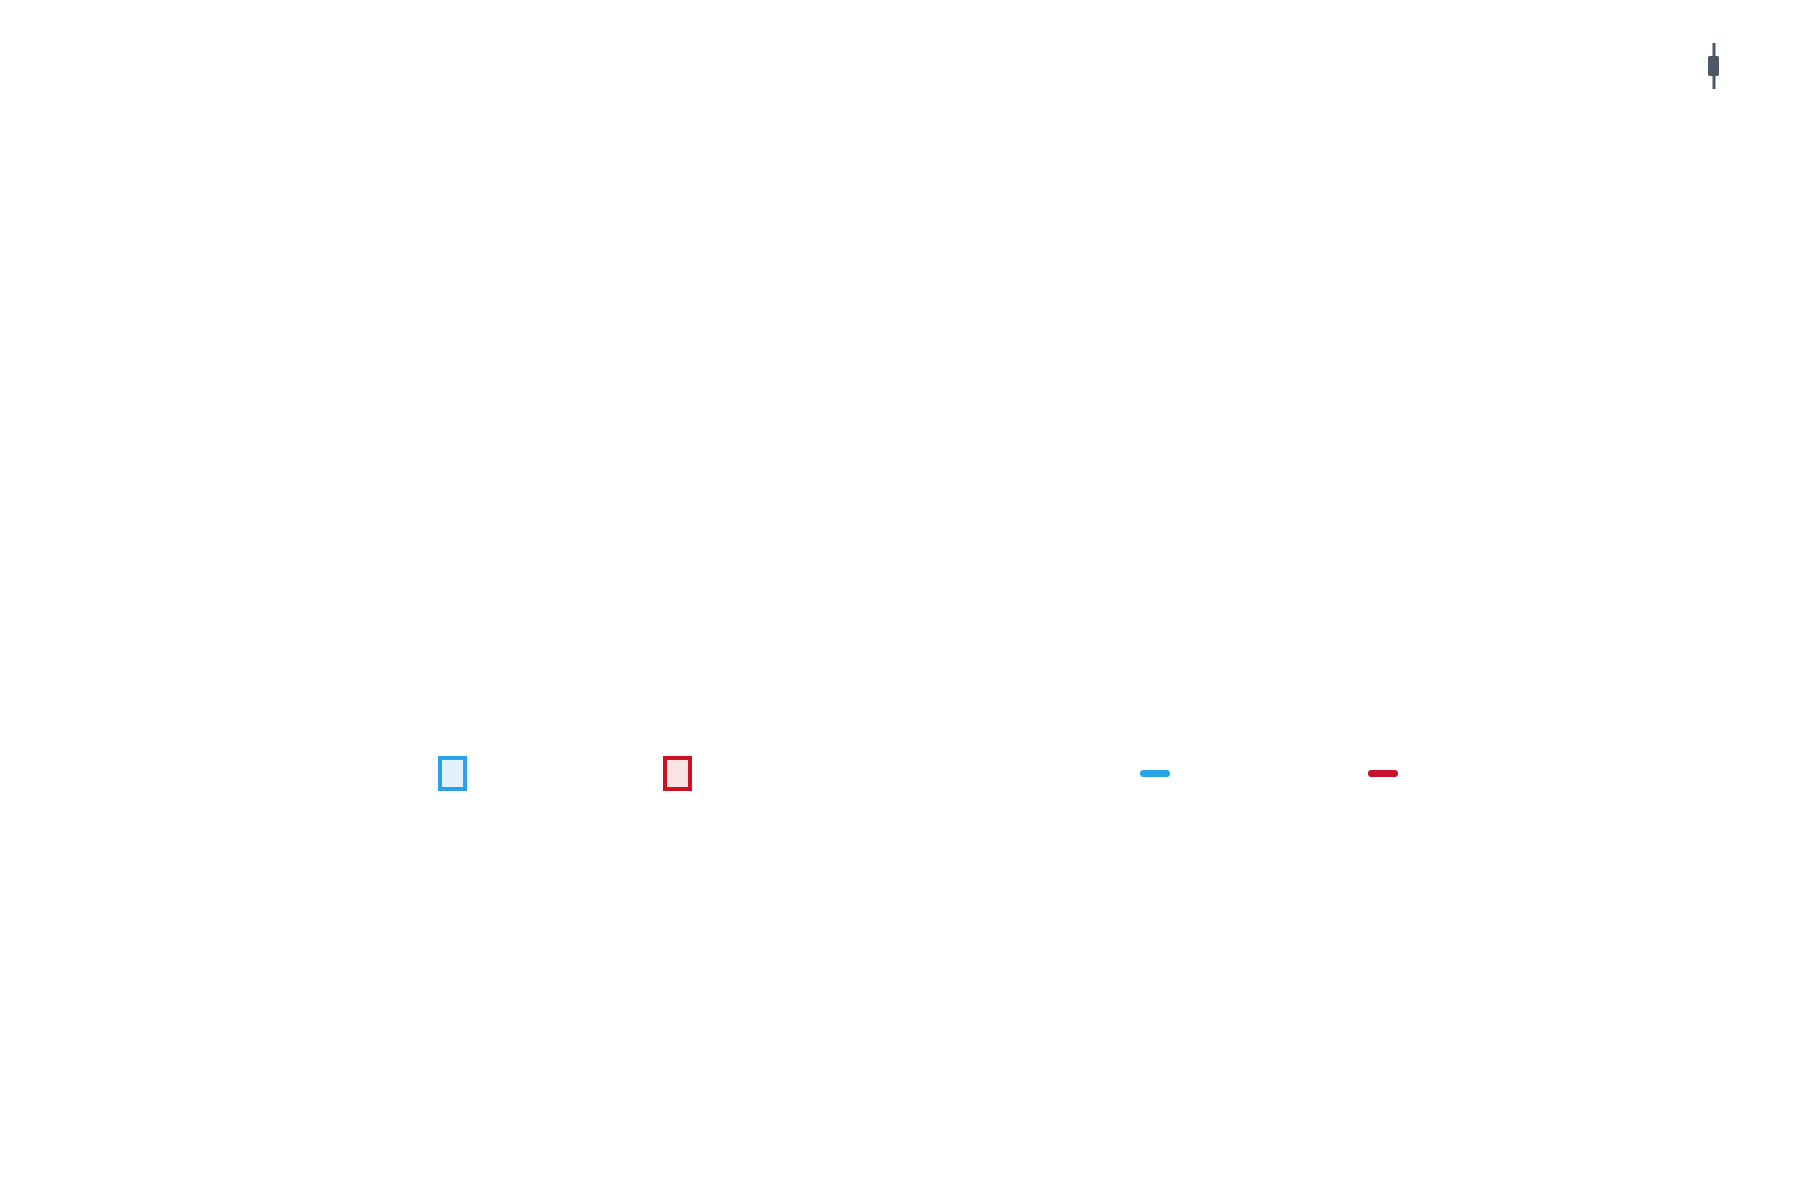 The height and width of the screenshot is (1200, 1800). I want to click on dailyfx-logo-wordmark, so click(1717, 66).